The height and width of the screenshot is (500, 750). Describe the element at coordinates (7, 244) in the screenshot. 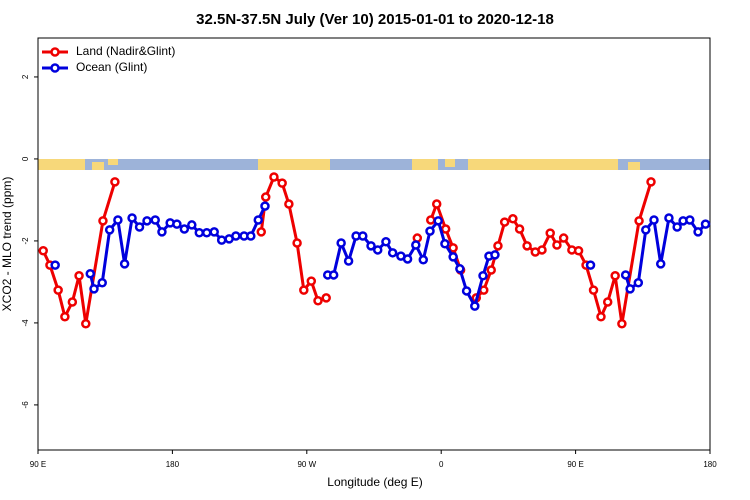

I see `y-axis-label: XCO2 - MLO trend (ppm)` at that location.